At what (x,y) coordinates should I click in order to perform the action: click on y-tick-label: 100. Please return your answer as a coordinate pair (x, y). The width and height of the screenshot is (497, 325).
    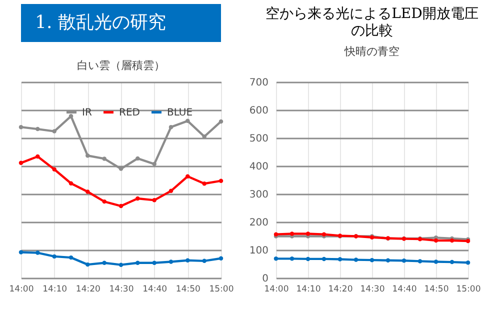
    Looking at the image, I should click on (258, 251).